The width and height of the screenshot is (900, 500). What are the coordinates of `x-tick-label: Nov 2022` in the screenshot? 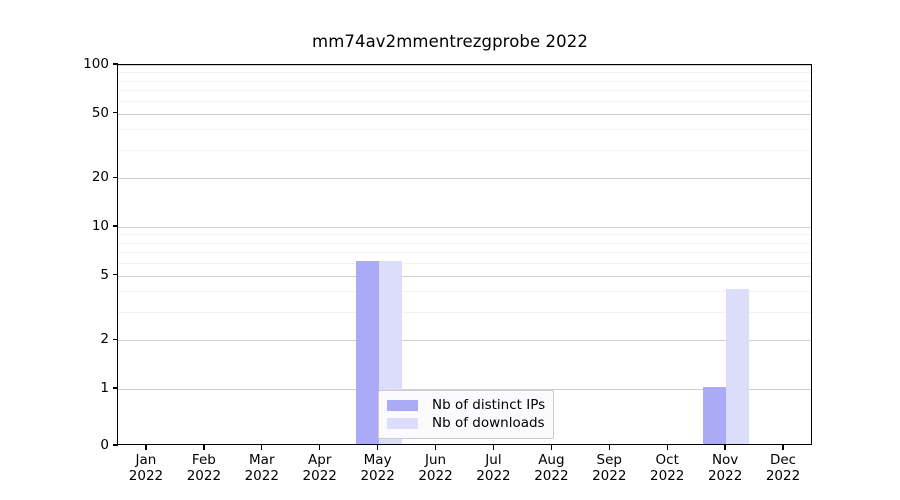 It's located at (725, 468).